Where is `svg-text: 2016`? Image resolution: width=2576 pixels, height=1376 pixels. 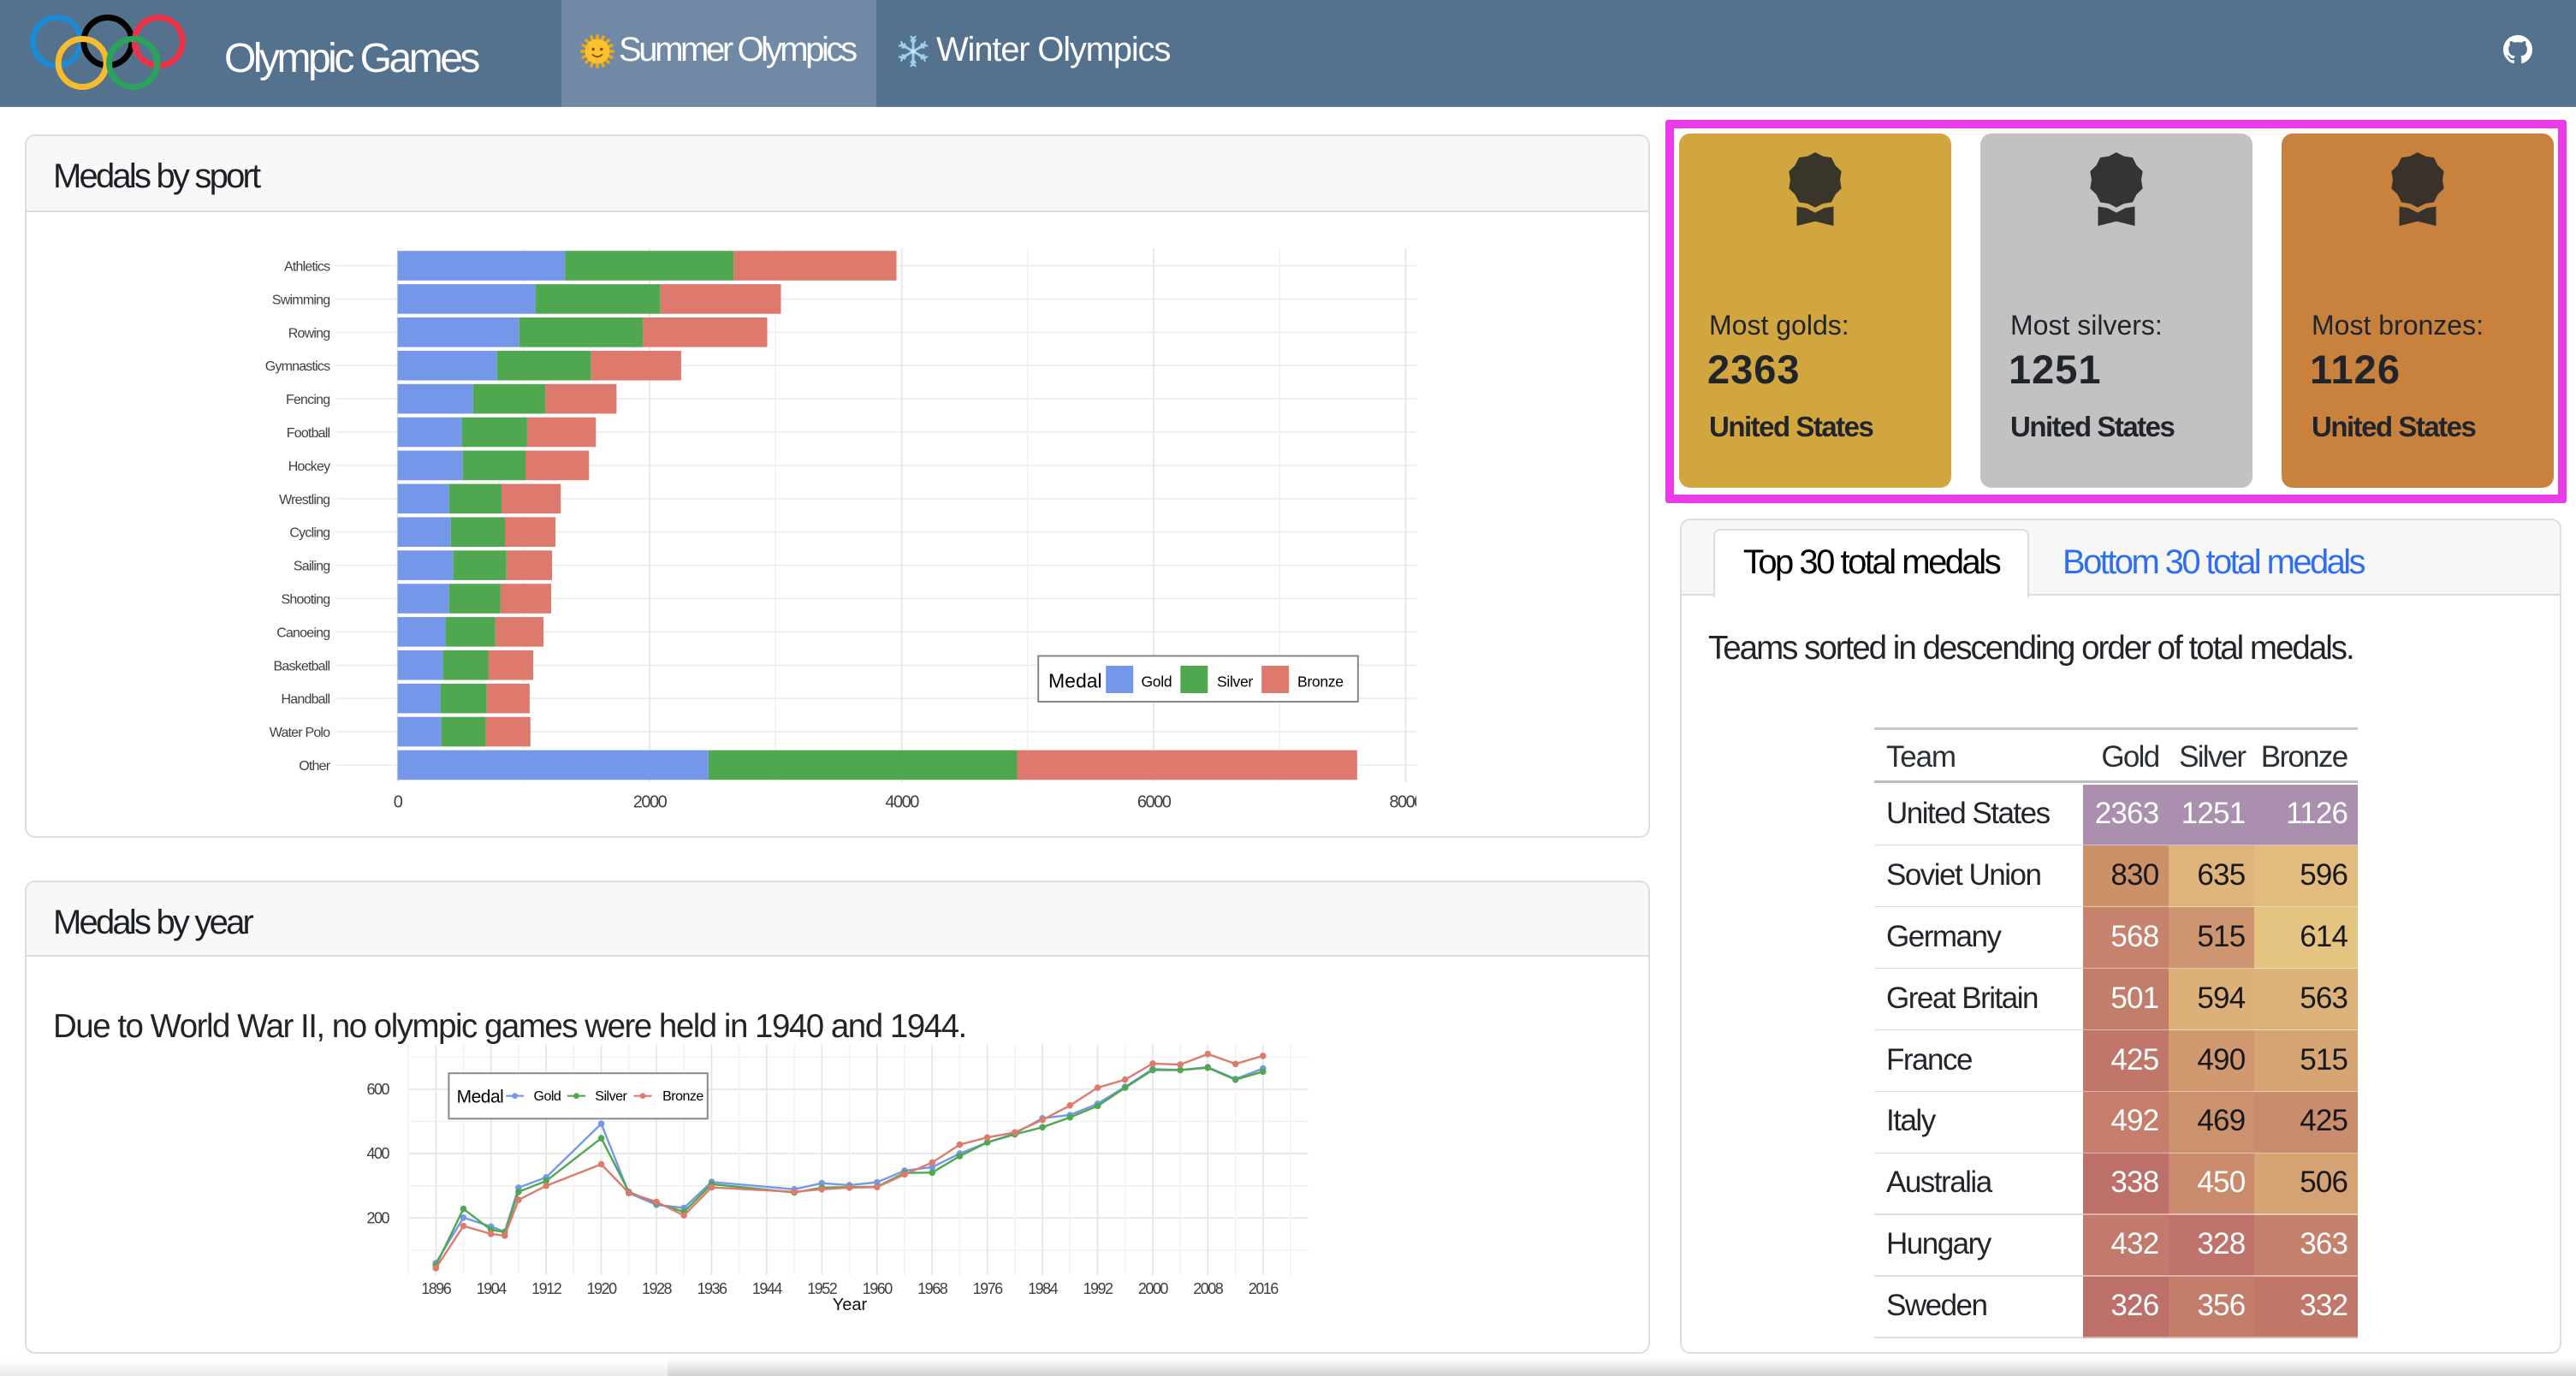
svg-text: 2016 is located at coordinates (1264, 1288).